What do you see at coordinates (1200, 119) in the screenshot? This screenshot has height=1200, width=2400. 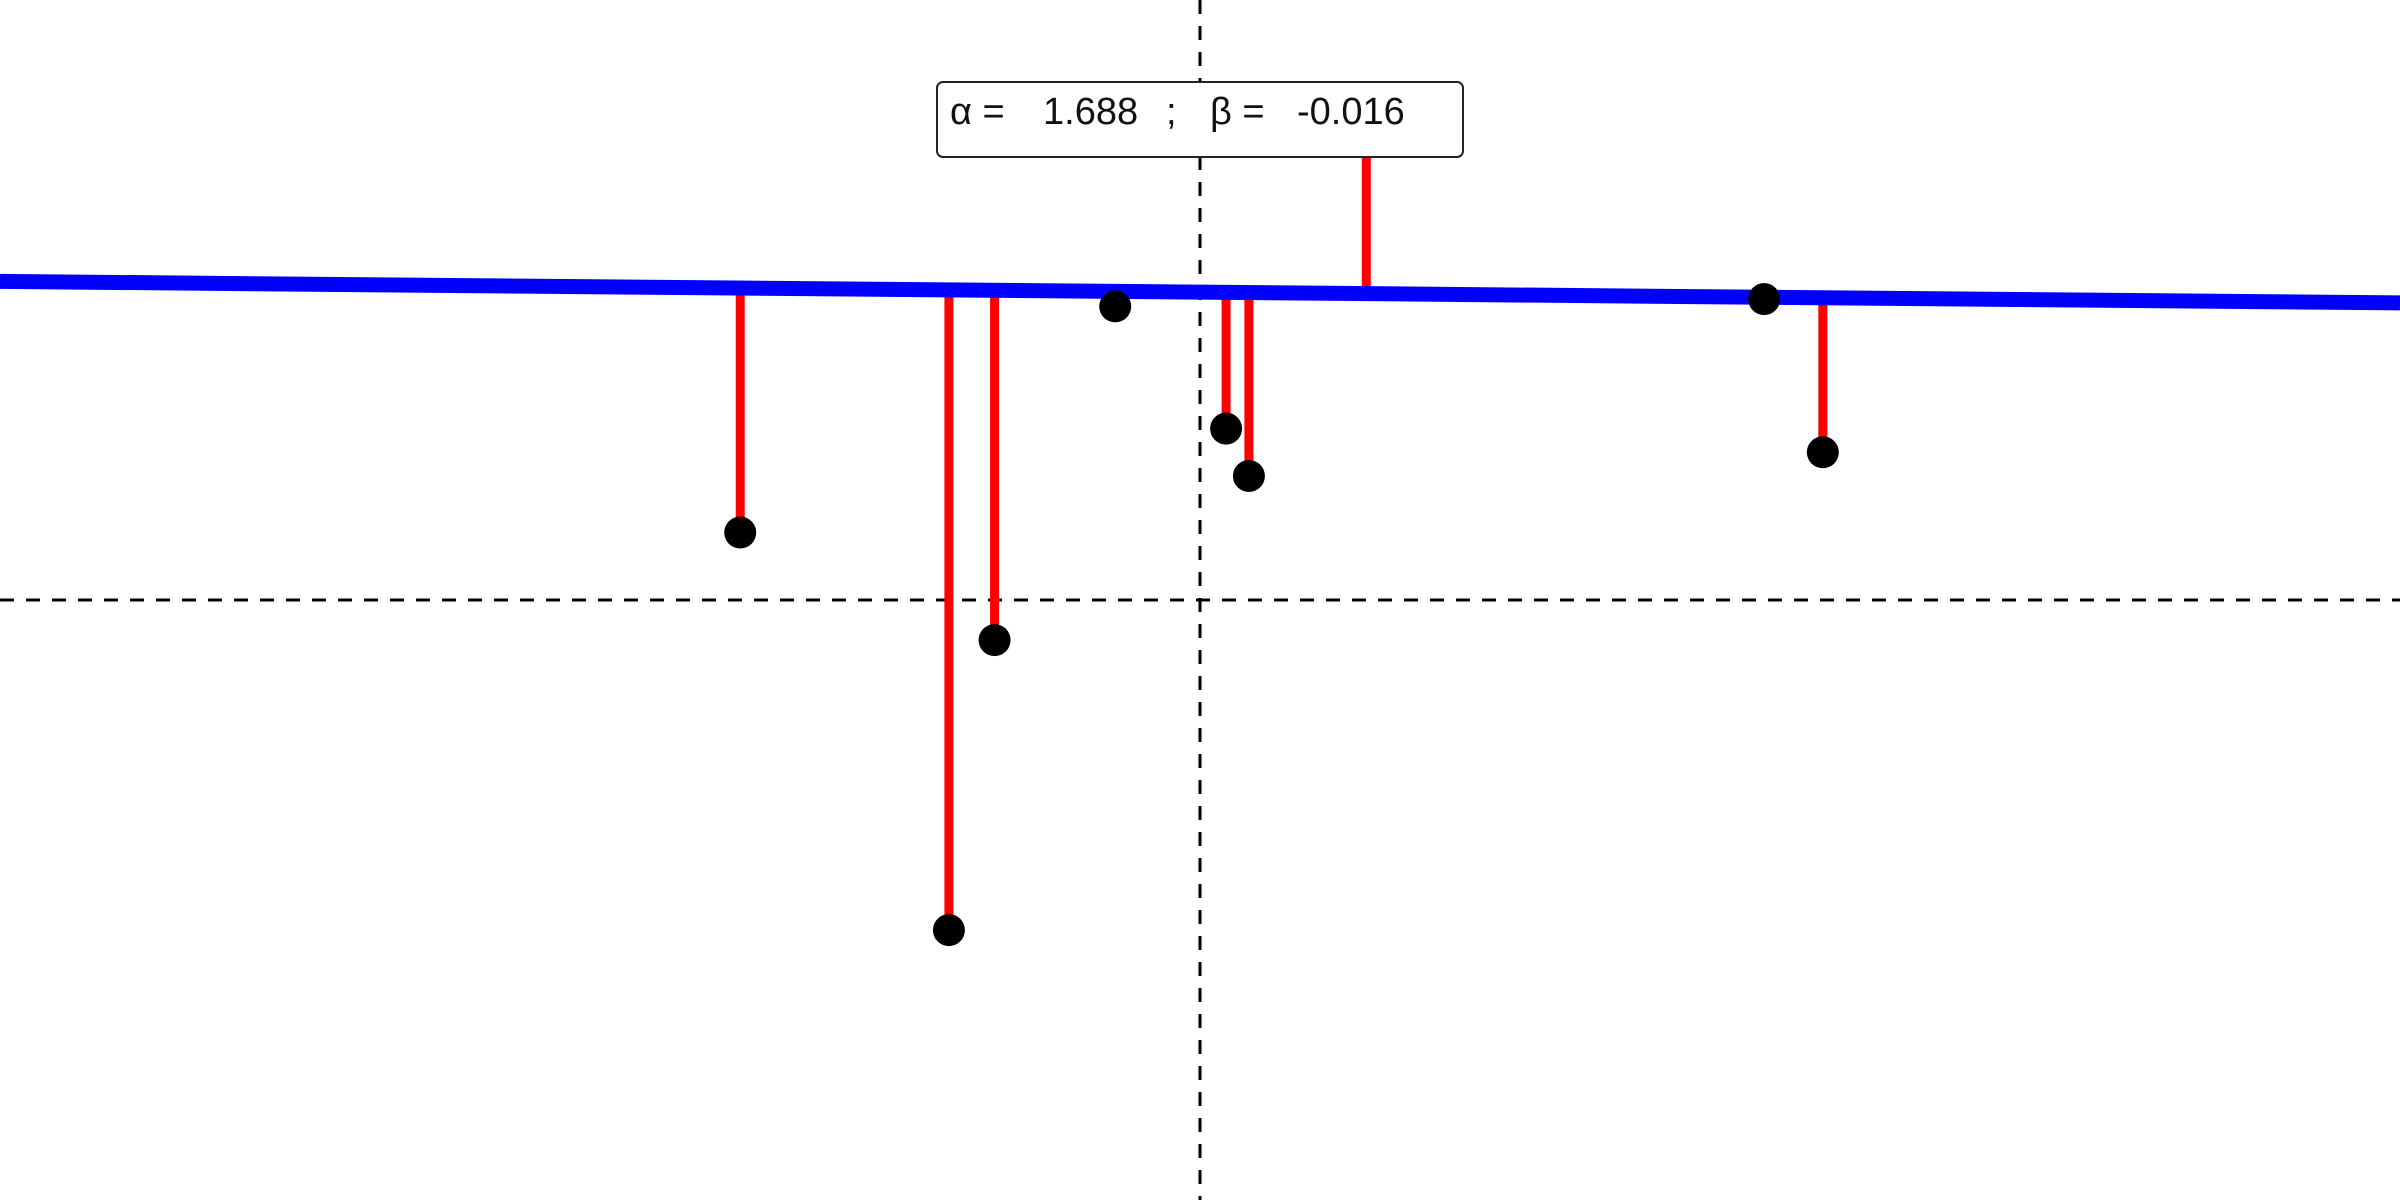 I see `annotation-box` at bounding box center [1200, 119].